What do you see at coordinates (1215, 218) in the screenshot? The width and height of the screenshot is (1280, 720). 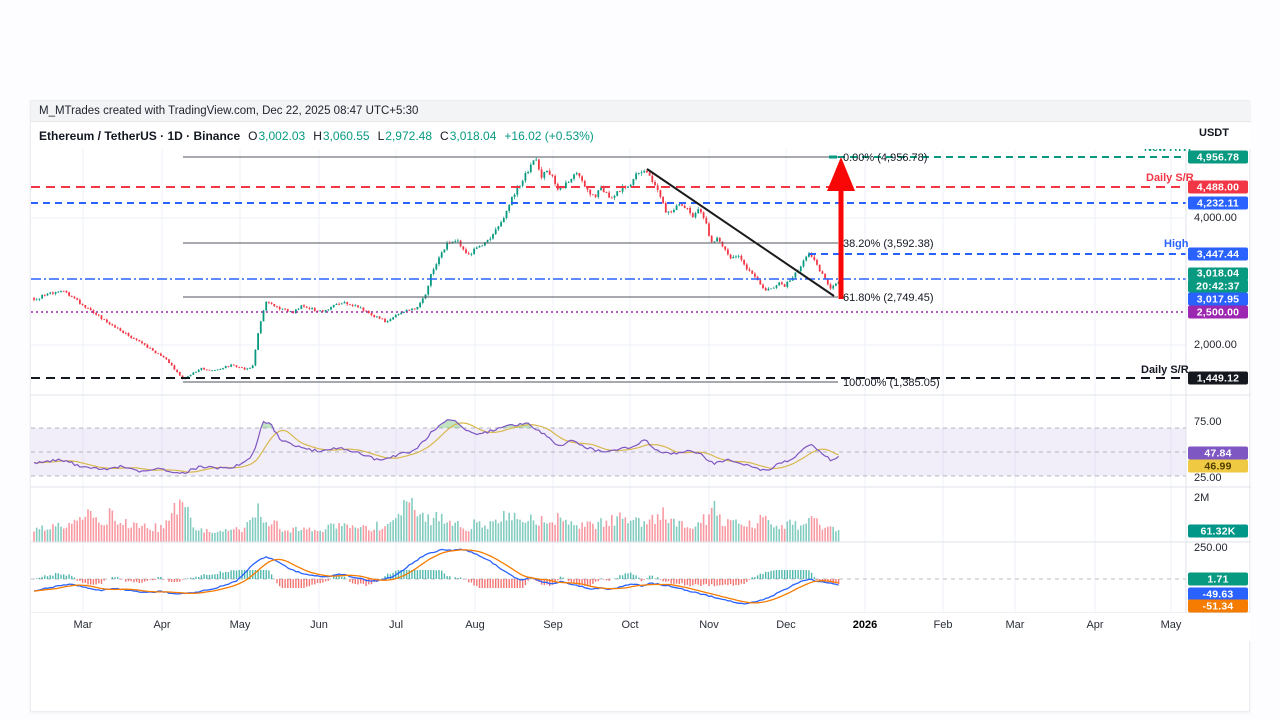 I see `axis-label: 4,000.00` at bounding box center [1215, 218].